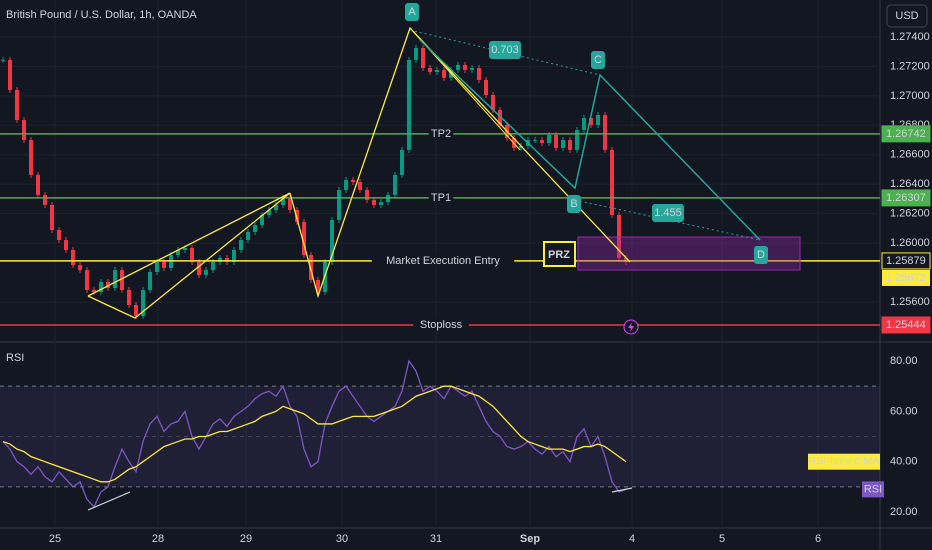 This screenshot has height=550, width=932. I want to click on pattern-leg, so click(189, 255).